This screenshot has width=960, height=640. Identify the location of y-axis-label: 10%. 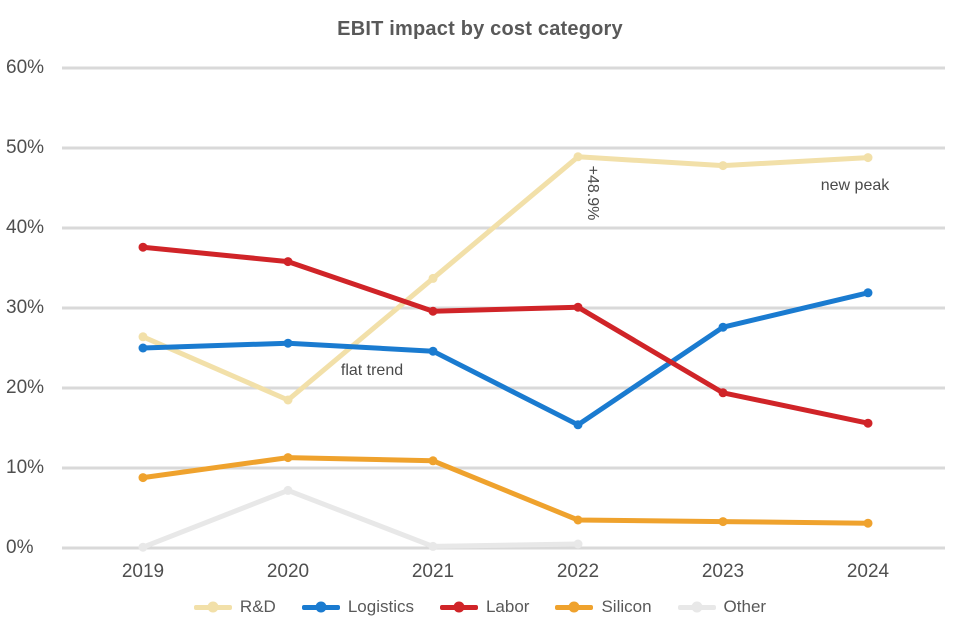
(25, 467).